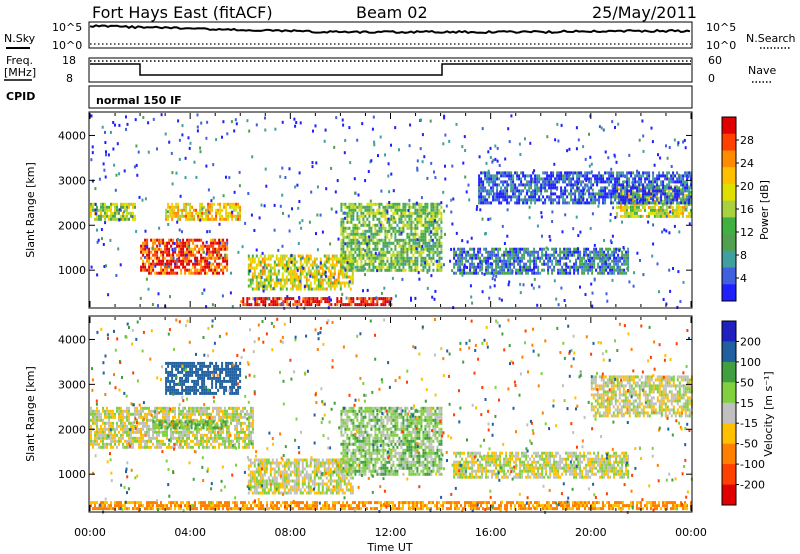 The height and width of the screenshot is (554, 800). What do you see at coordinates (390, 97) in the screenshot?
I see `cpid-panel` at bounding box center [390, 97].